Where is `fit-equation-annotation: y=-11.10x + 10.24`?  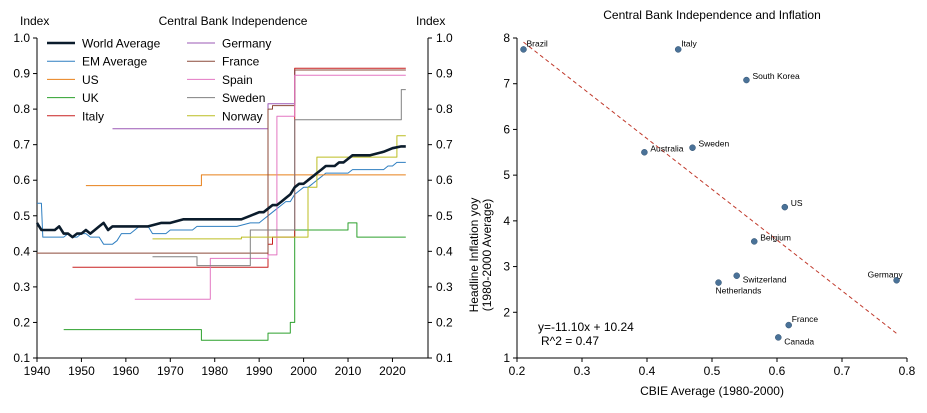 fit-equation-annotation: y=-11.10x + 10.24 is located at coordinates (586, 327).